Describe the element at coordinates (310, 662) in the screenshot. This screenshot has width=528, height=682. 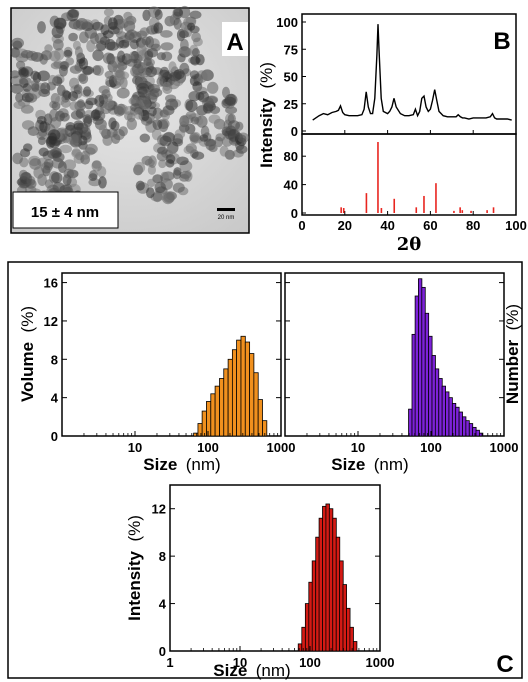
I see `dls-intensity-xtick-label: 100` at that location.